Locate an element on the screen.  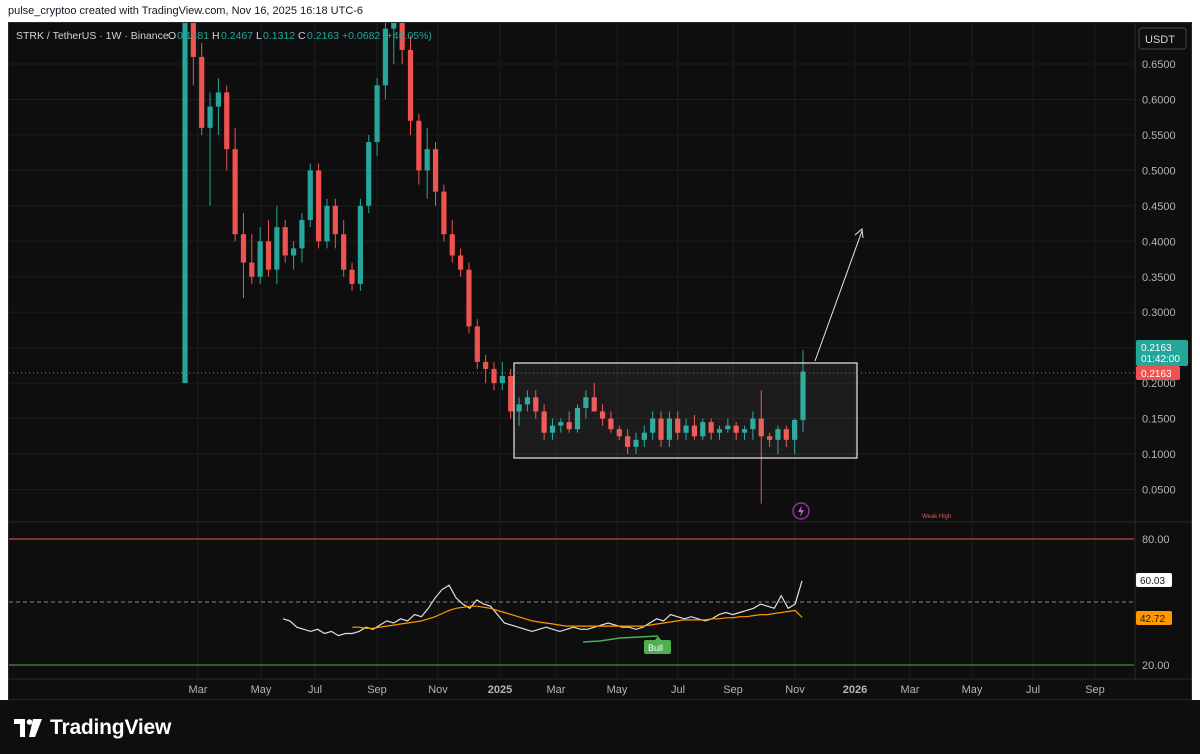
legend-symbol: STRK / TetherUS · 1W · Binance is located at coordinates (92, 36).